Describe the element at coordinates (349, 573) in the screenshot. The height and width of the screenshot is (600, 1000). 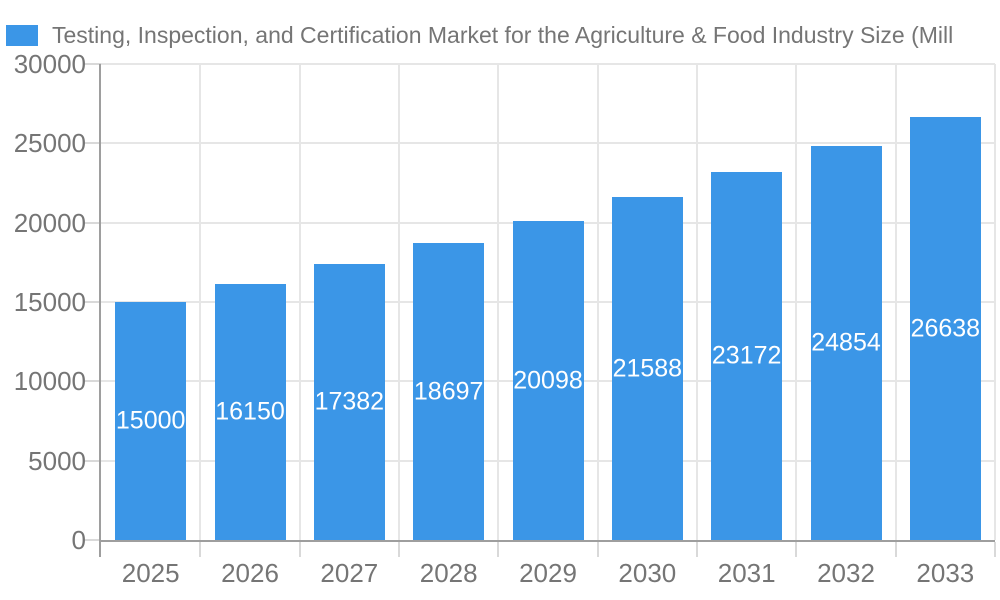
I see `x-axis-label: 2027` at that location.